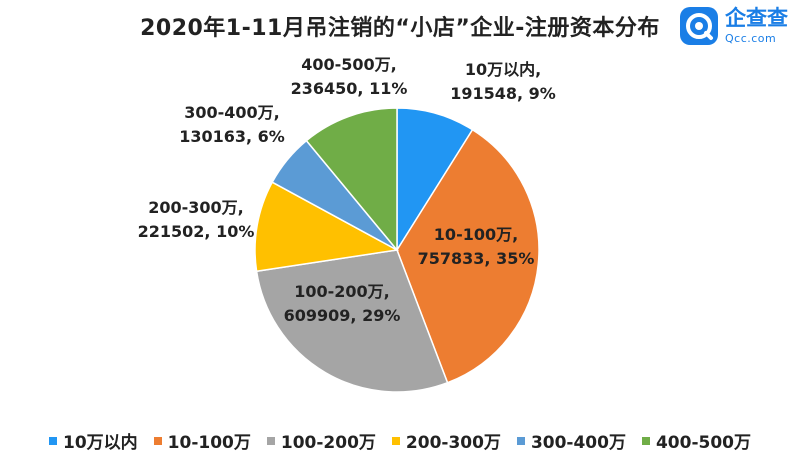 The width and height of the screenshot is (800, 462). I want to click on legend-item-400-500: 400-500万, so click(696, 440).